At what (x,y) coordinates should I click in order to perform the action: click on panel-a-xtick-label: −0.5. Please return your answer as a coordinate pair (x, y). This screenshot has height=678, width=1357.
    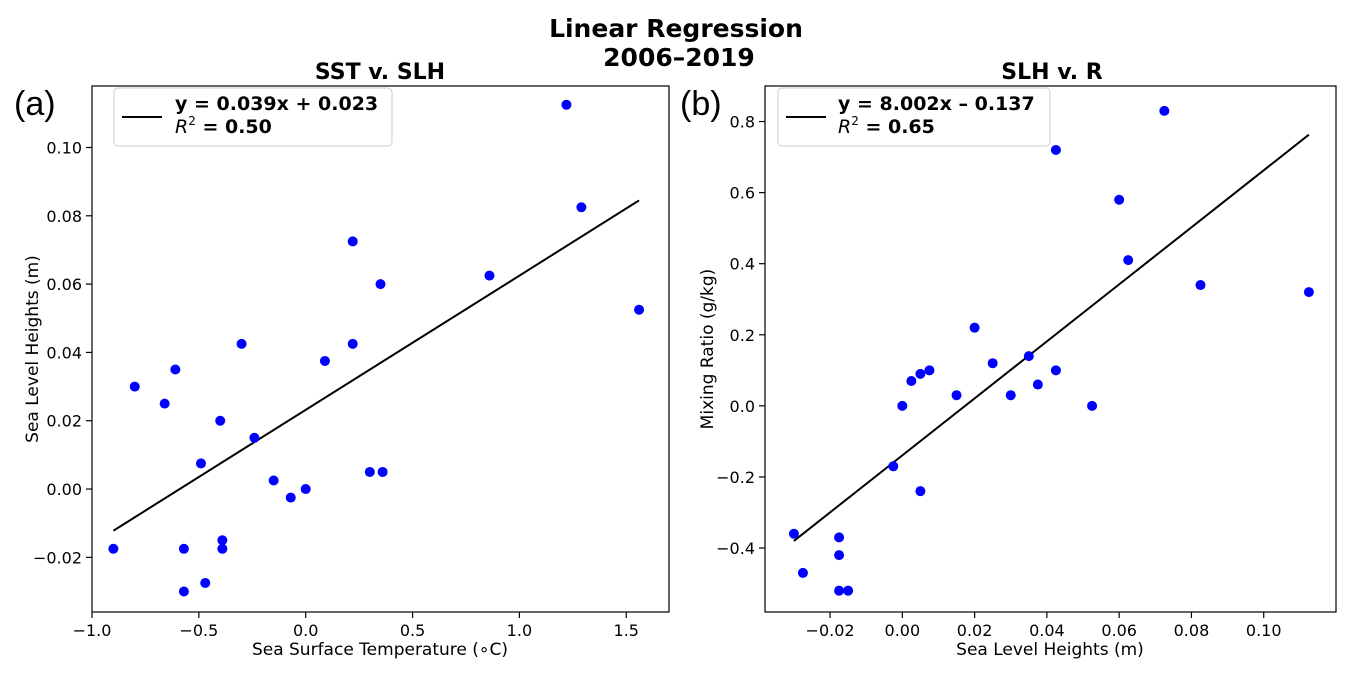
    Looking at the image, I should click on (198, 630).